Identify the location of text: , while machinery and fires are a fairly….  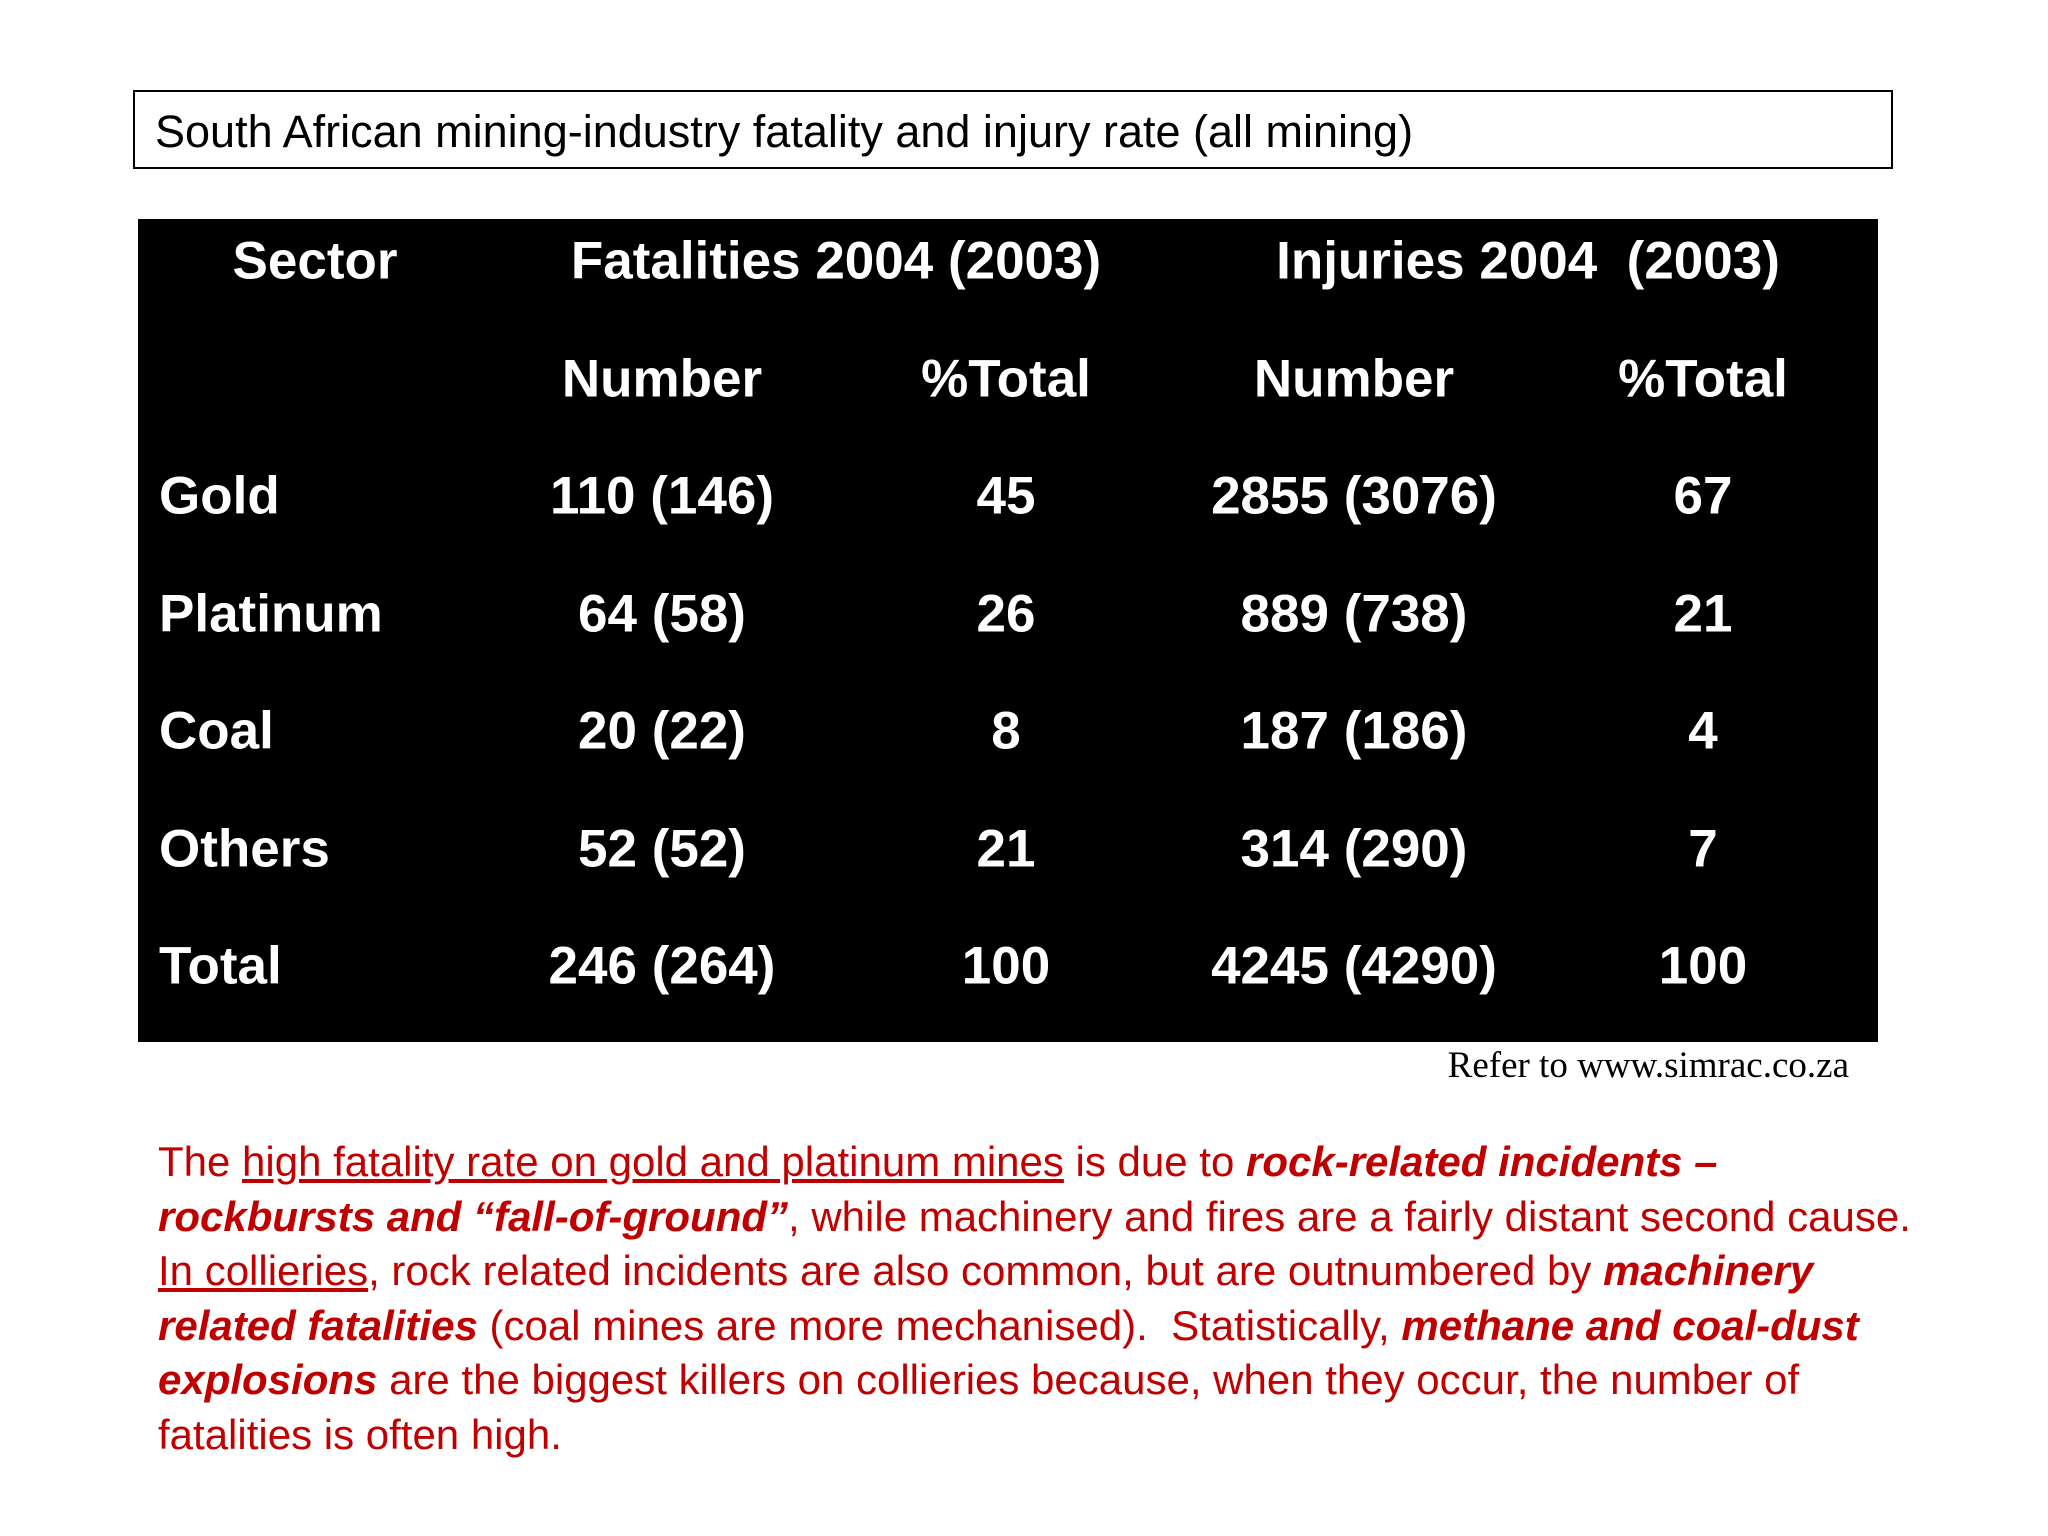
(1361, 1216).